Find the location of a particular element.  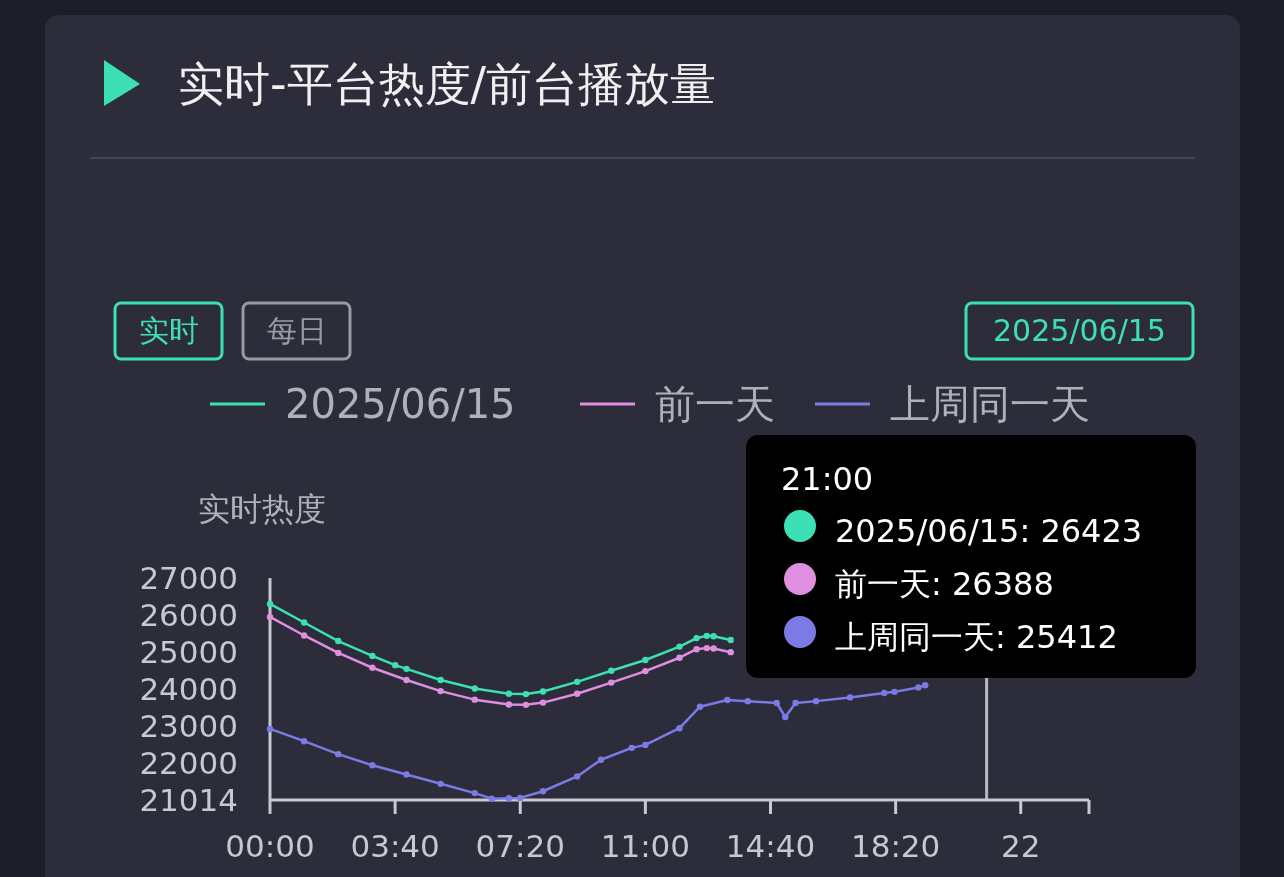

chart-title: 实时-平台热度/前台播放量 is located at coordinates (447, 84).